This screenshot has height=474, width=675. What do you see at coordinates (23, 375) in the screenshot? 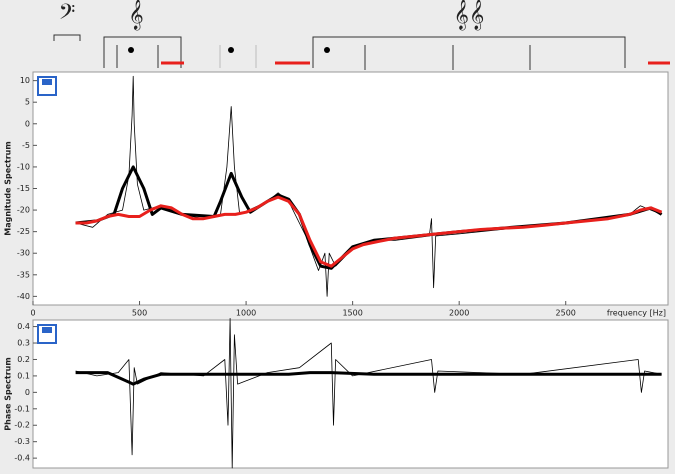
I see `y-tick-label: 0.1` at bounding box center [23, 375].